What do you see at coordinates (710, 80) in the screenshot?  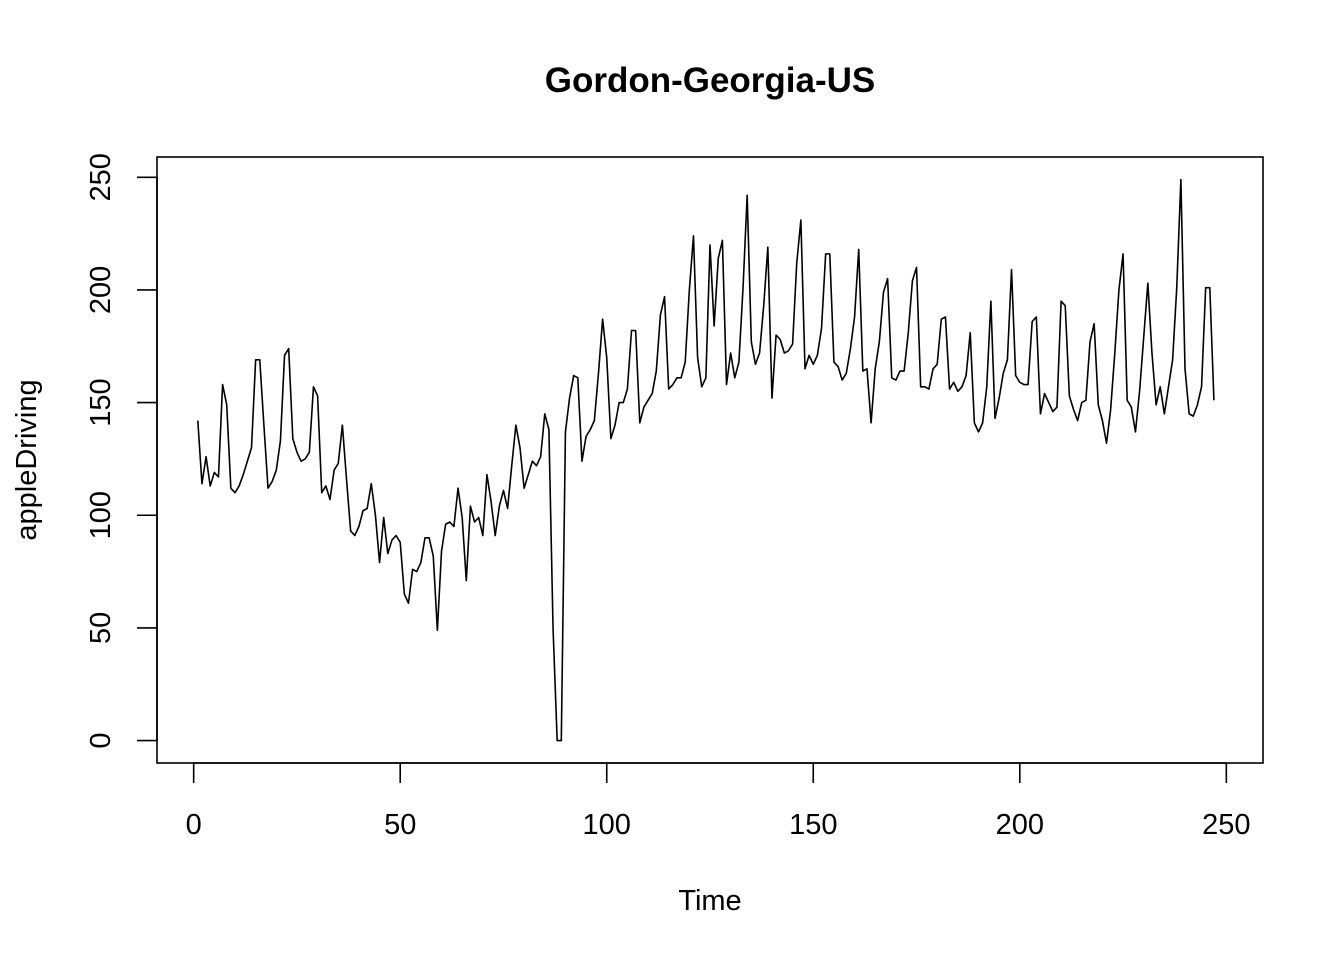 I see `chart-title: Gordon-Georgia-US` at bounding box center [710, 80].